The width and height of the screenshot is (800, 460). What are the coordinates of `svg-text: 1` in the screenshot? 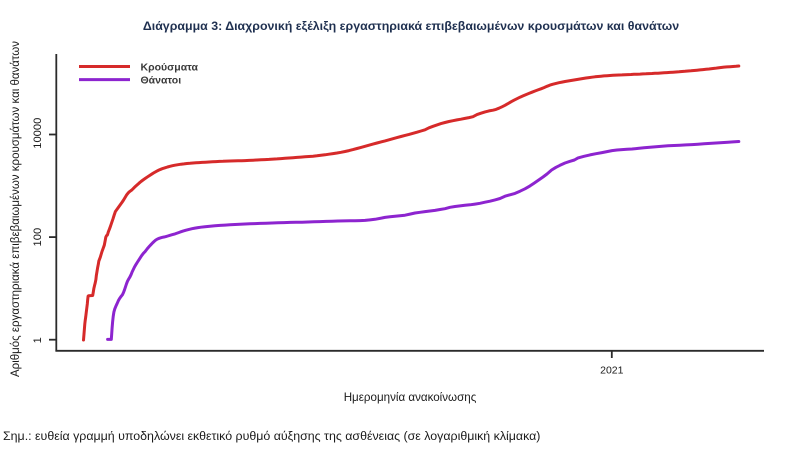 It's located at (38, 340).